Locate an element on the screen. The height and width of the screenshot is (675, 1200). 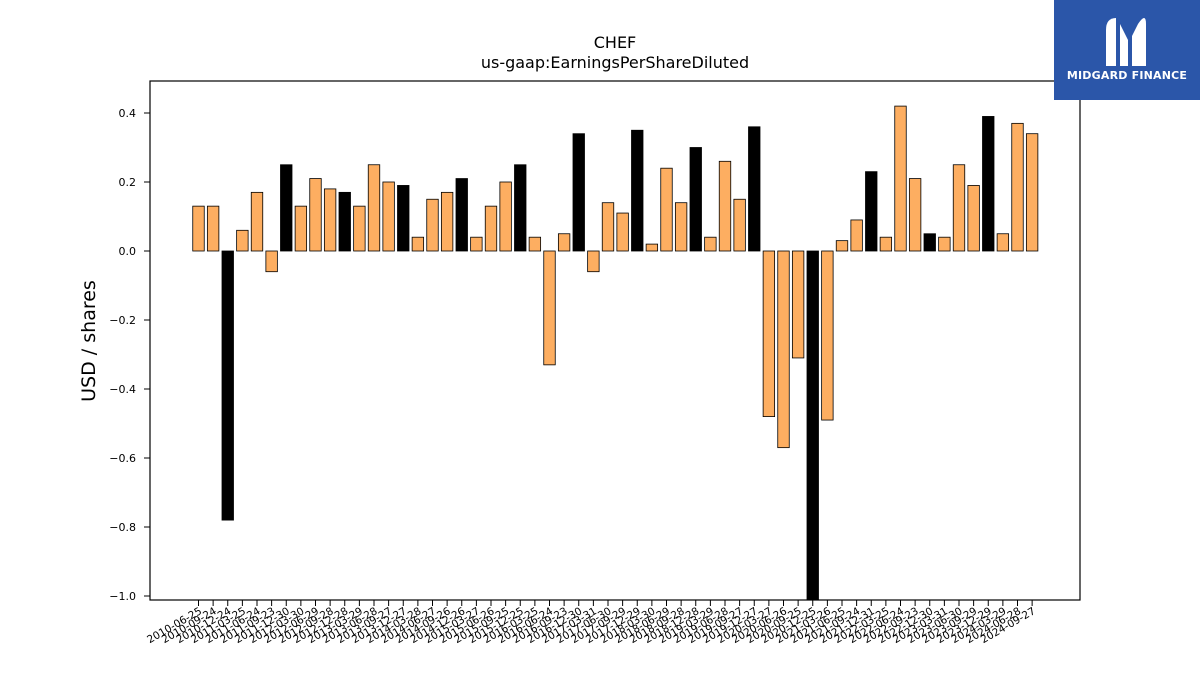
y-tick-label: 0.2 is located at coordinates (128, 182).